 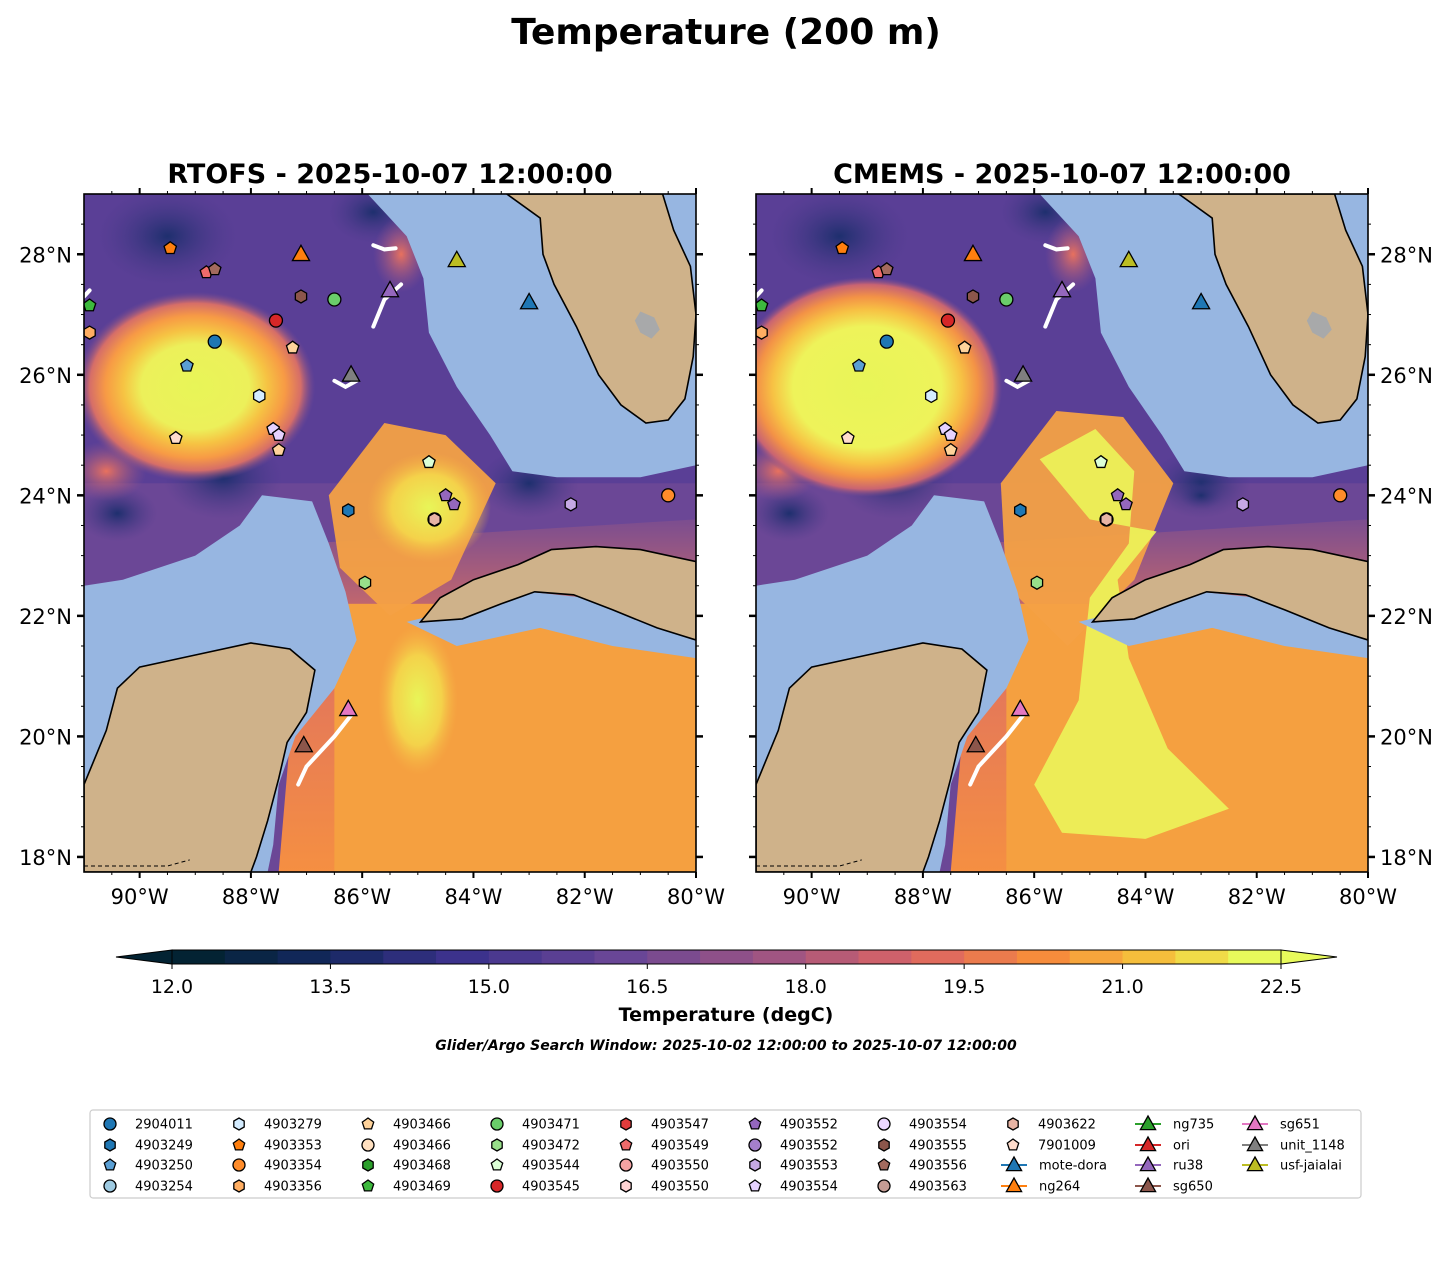 What do you see at coordinates (1062, 174) in the screenshot?
I see `panel-title-cmems: CMEMS - 2025-10-07 12:00:00` at bounding box center [1062, 174].